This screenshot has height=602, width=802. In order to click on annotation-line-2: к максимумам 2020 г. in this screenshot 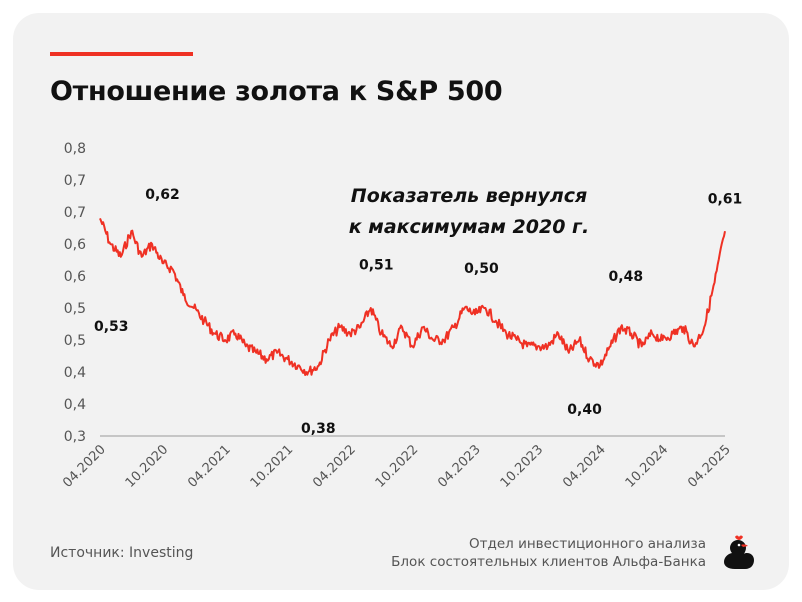, I will do `click(469, 227)`.